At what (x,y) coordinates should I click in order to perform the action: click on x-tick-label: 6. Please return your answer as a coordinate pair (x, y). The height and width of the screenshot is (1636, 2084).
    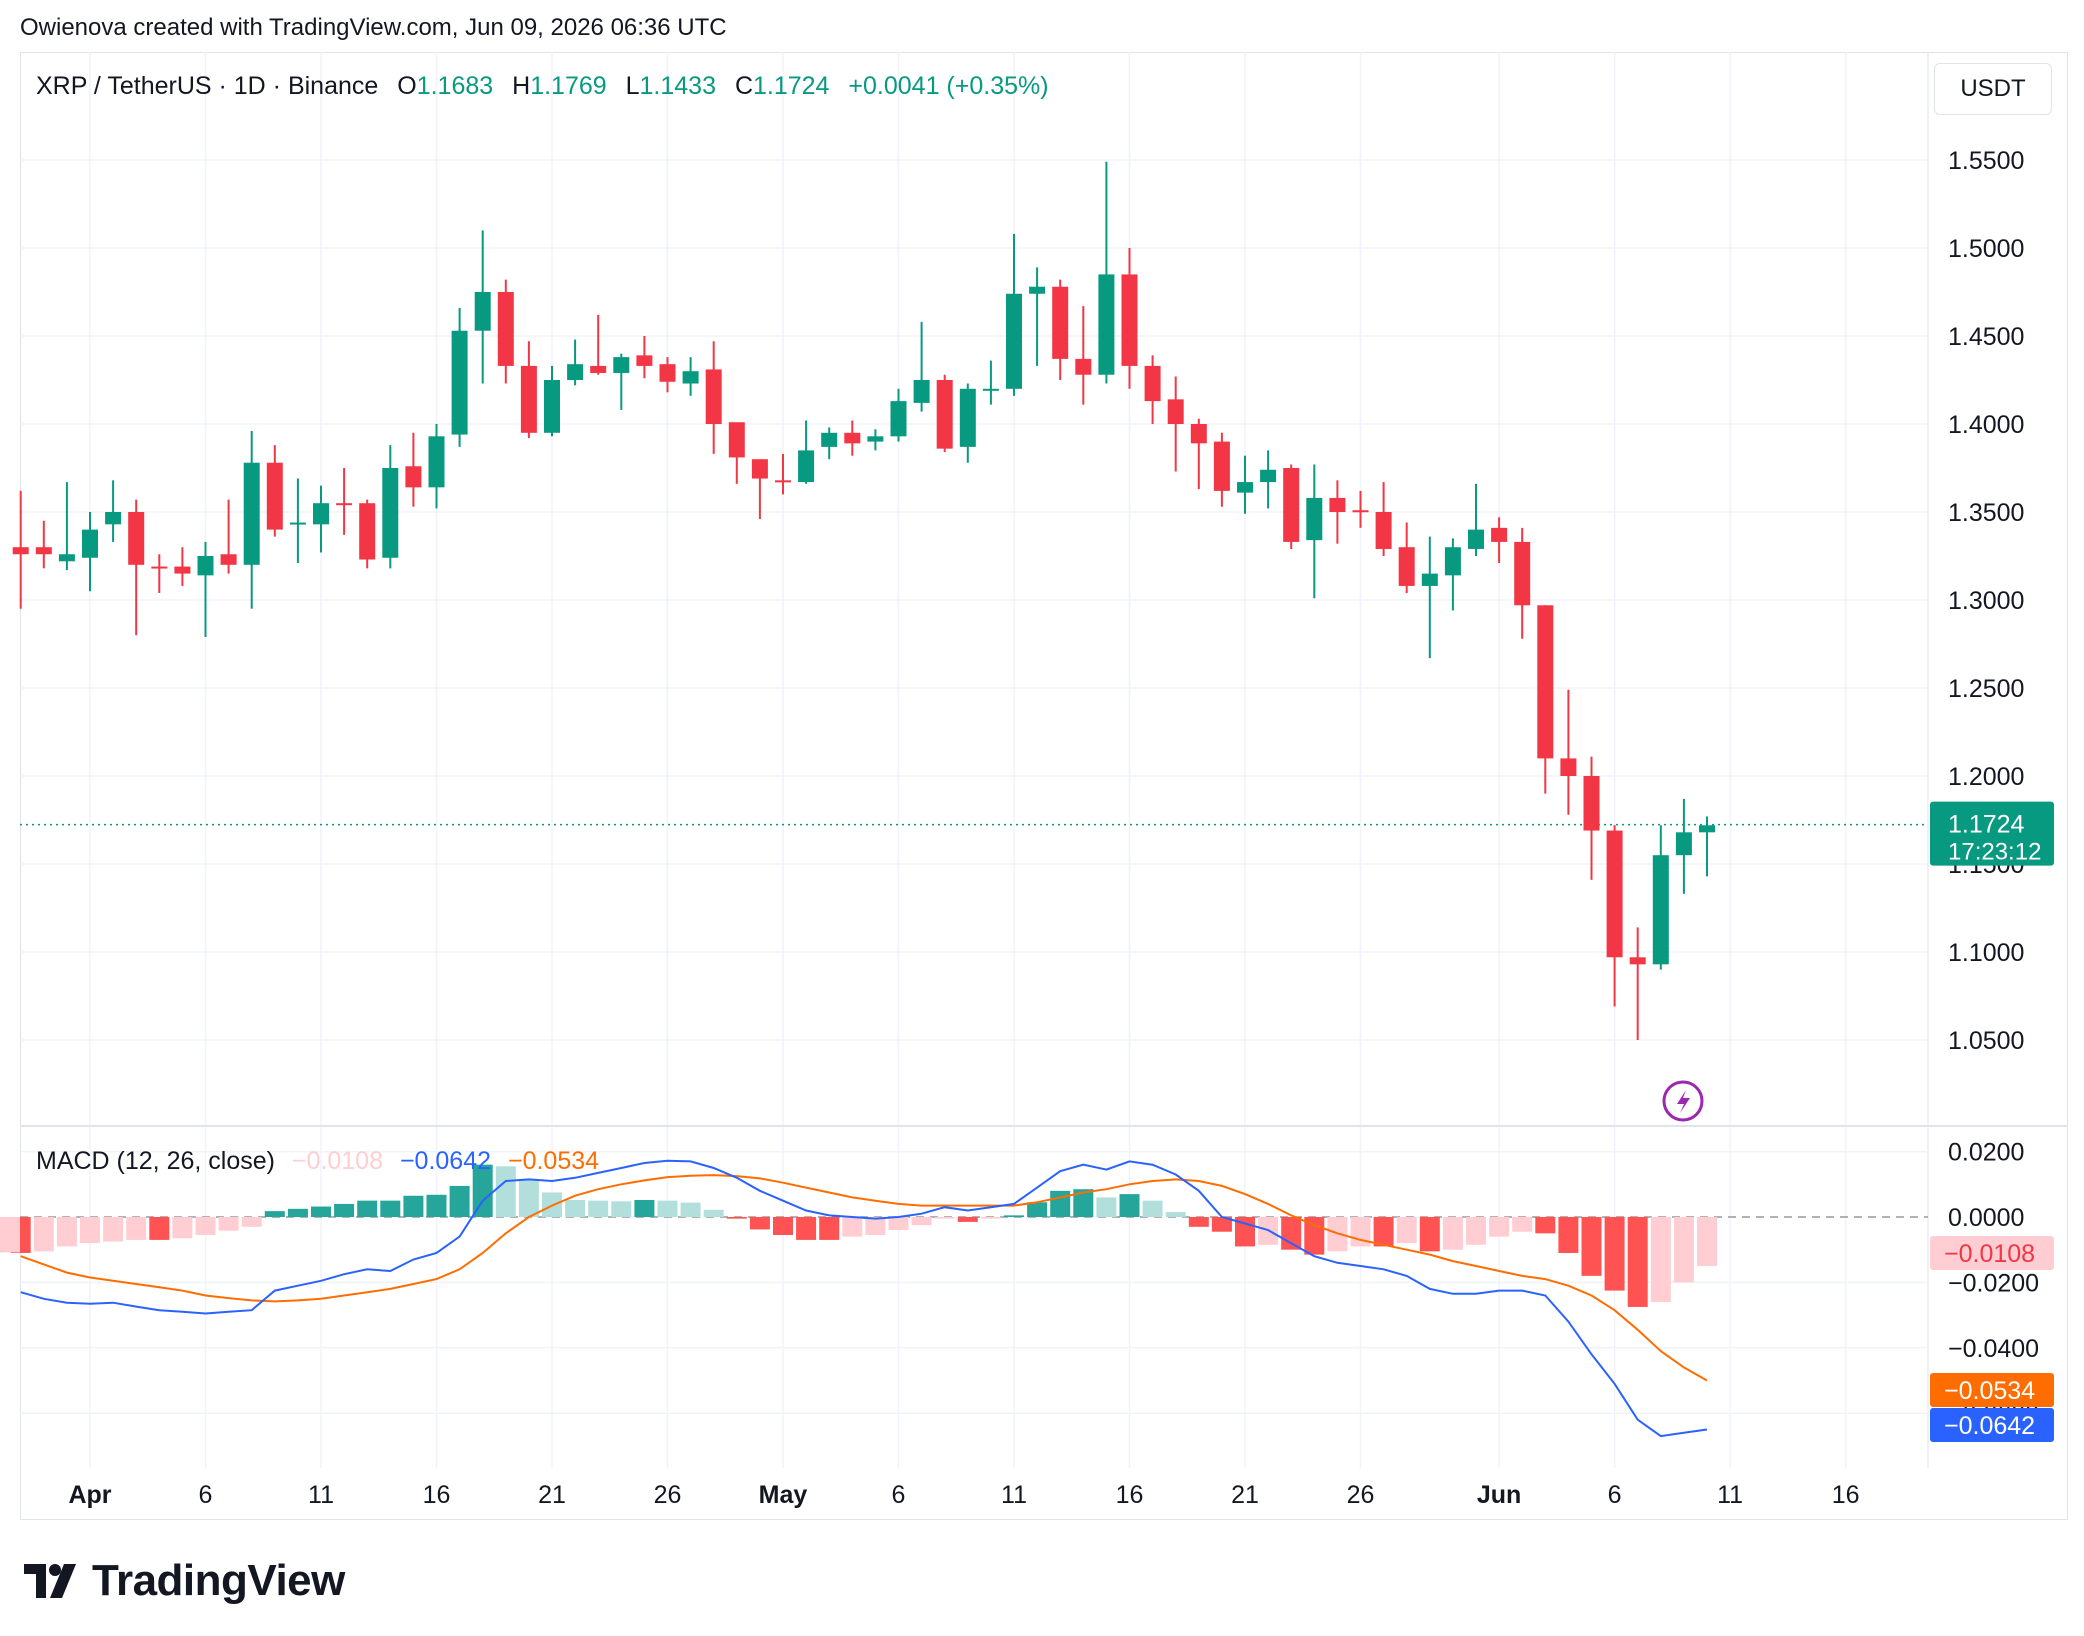
    Looking at the image, I should click on (899, 1495).